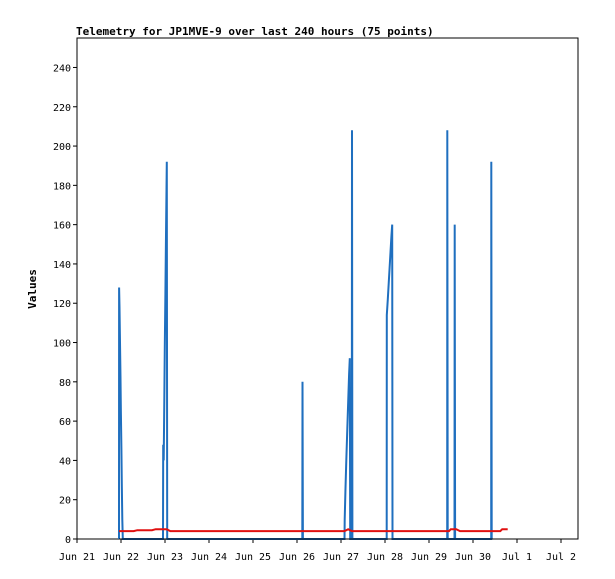 This screenshot has height=579, width=615. I want to click on y-tick-label: 20, so click(65, 501).